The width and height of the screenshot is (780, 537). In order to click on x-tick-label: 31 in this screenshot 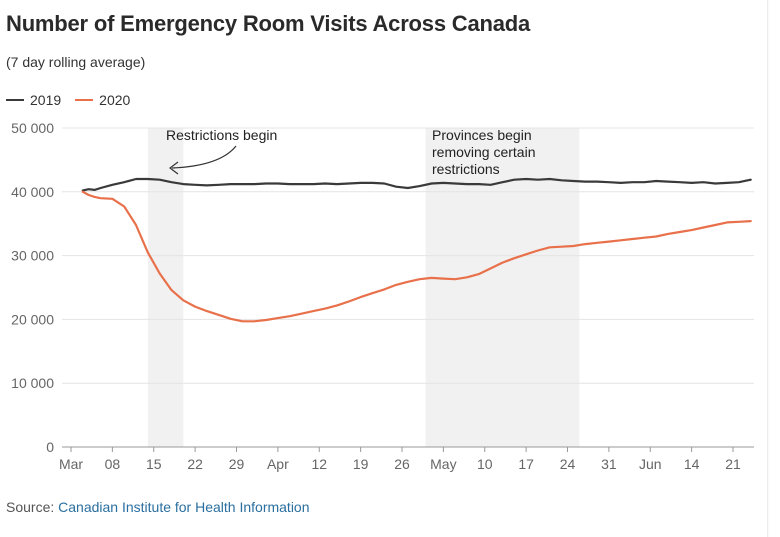, I will do `click(609, 464)`.